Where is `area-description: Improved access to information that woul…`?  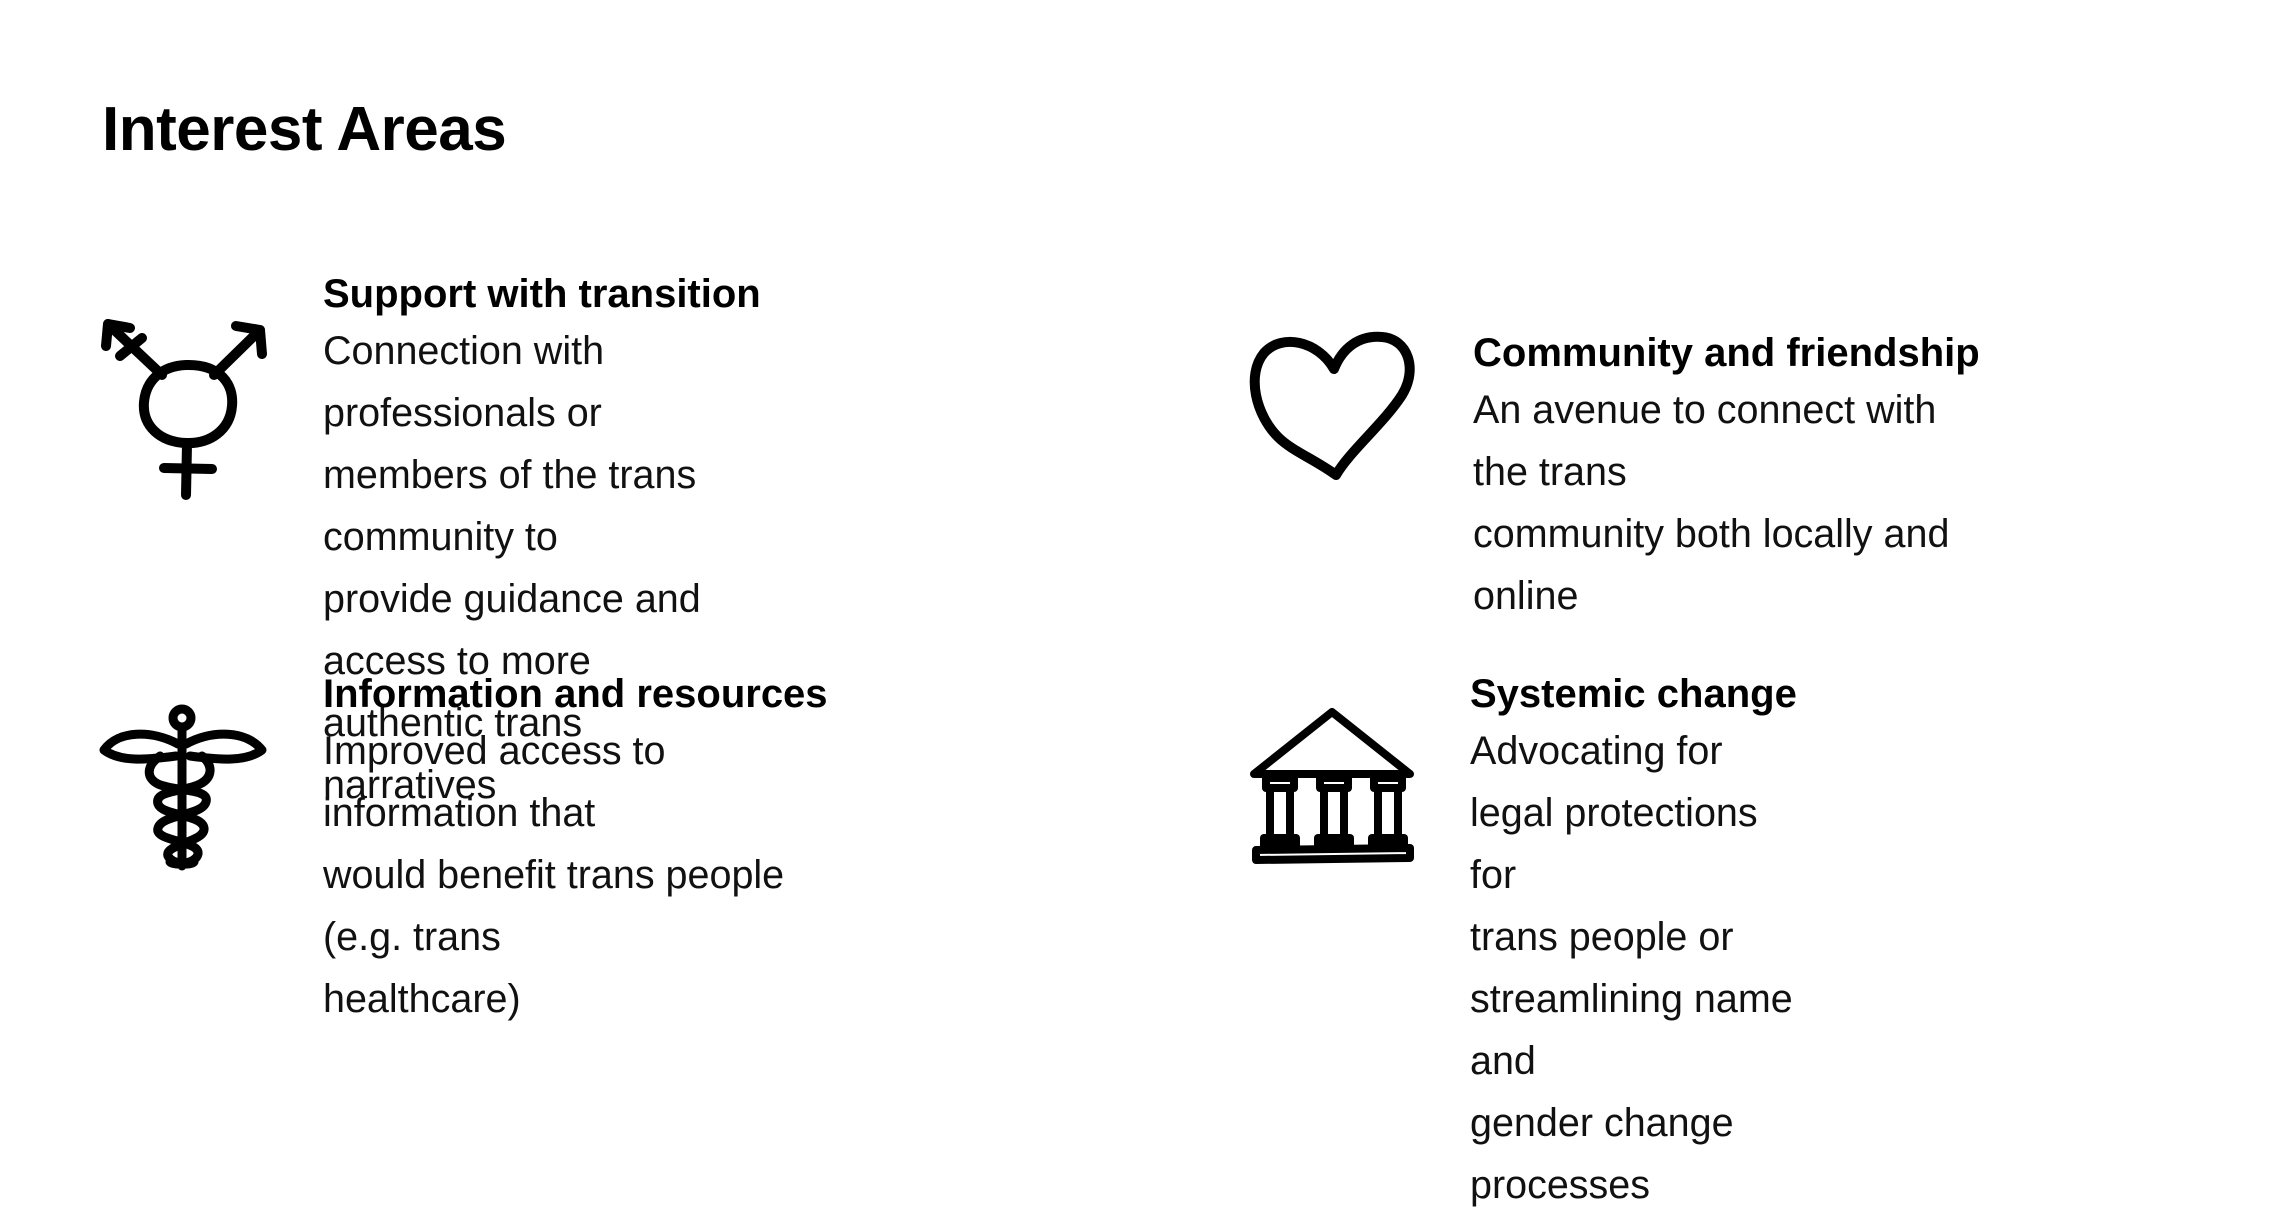
area-description: Improved access to information that woul… is located at coordinates (554, 875).